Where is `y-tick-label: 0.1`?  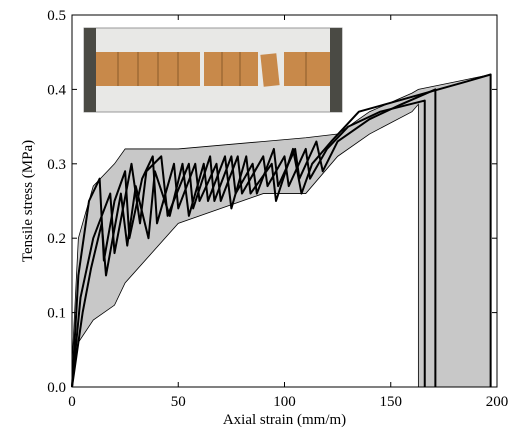 y-tick-label: 0.1 is located at coordinates (56, 314).